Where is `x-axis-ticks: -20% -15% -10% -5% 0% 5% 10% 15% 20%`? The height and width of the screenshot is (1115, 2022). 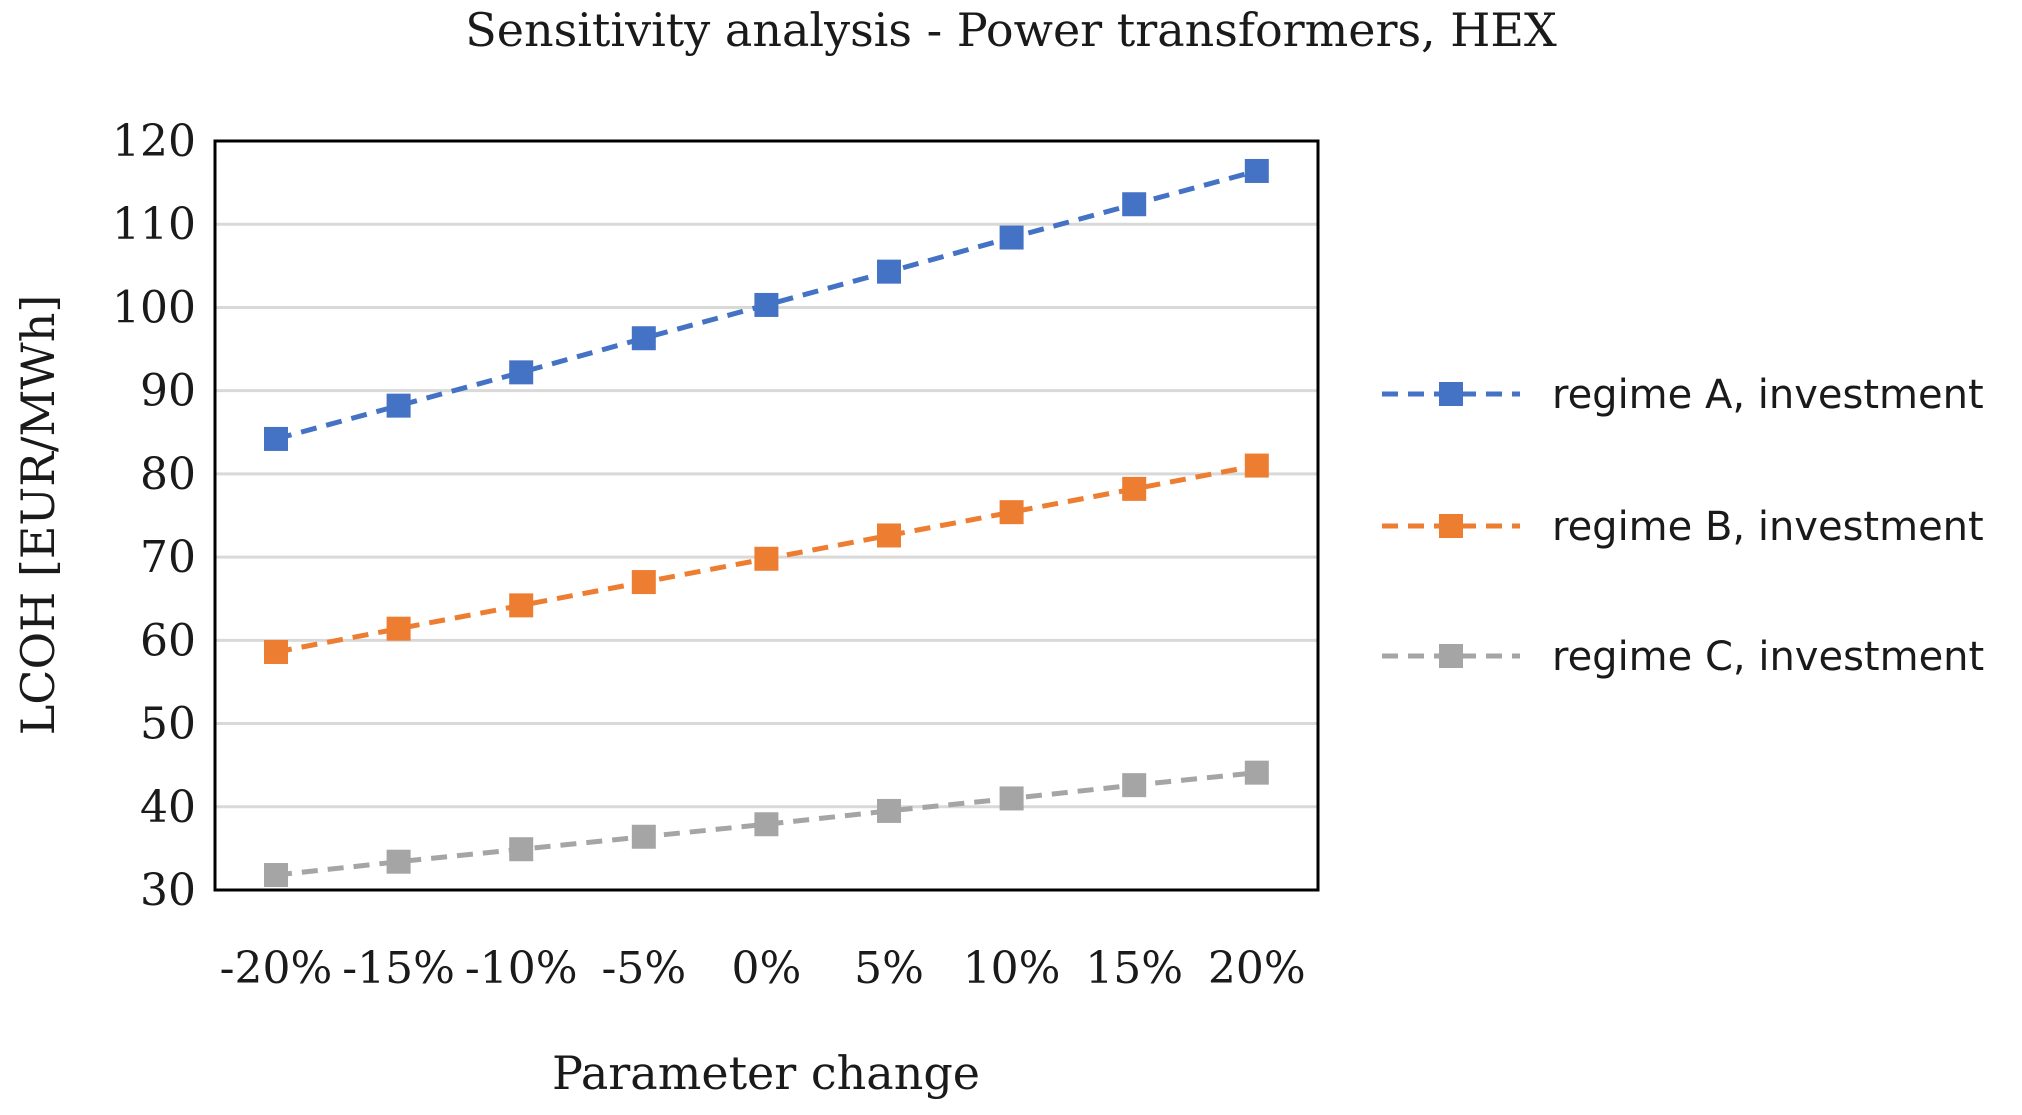
x-axis-ticks: -20% -15% -10% -5% 0% 5% 10% 15% 20% is located at coordinates (763, 968).